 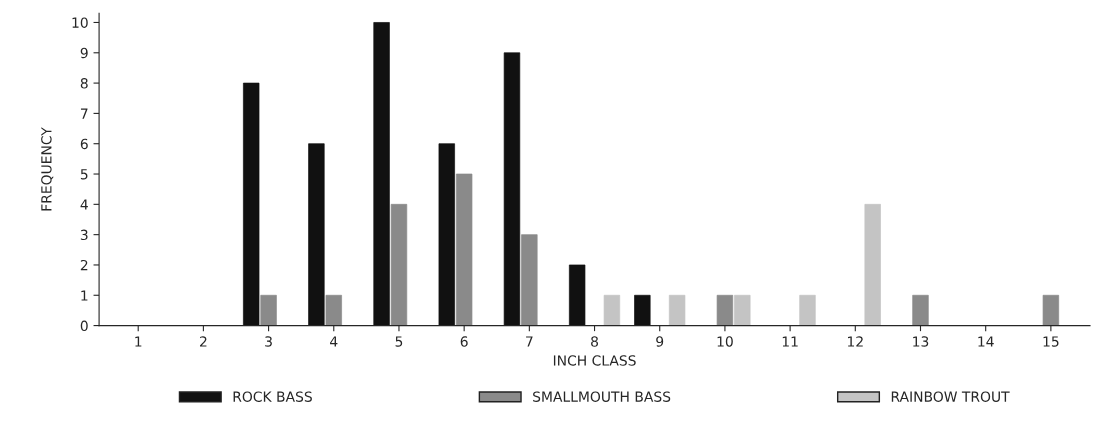 I want to click on x-tick-label: 5, so click(x=399, y=341).